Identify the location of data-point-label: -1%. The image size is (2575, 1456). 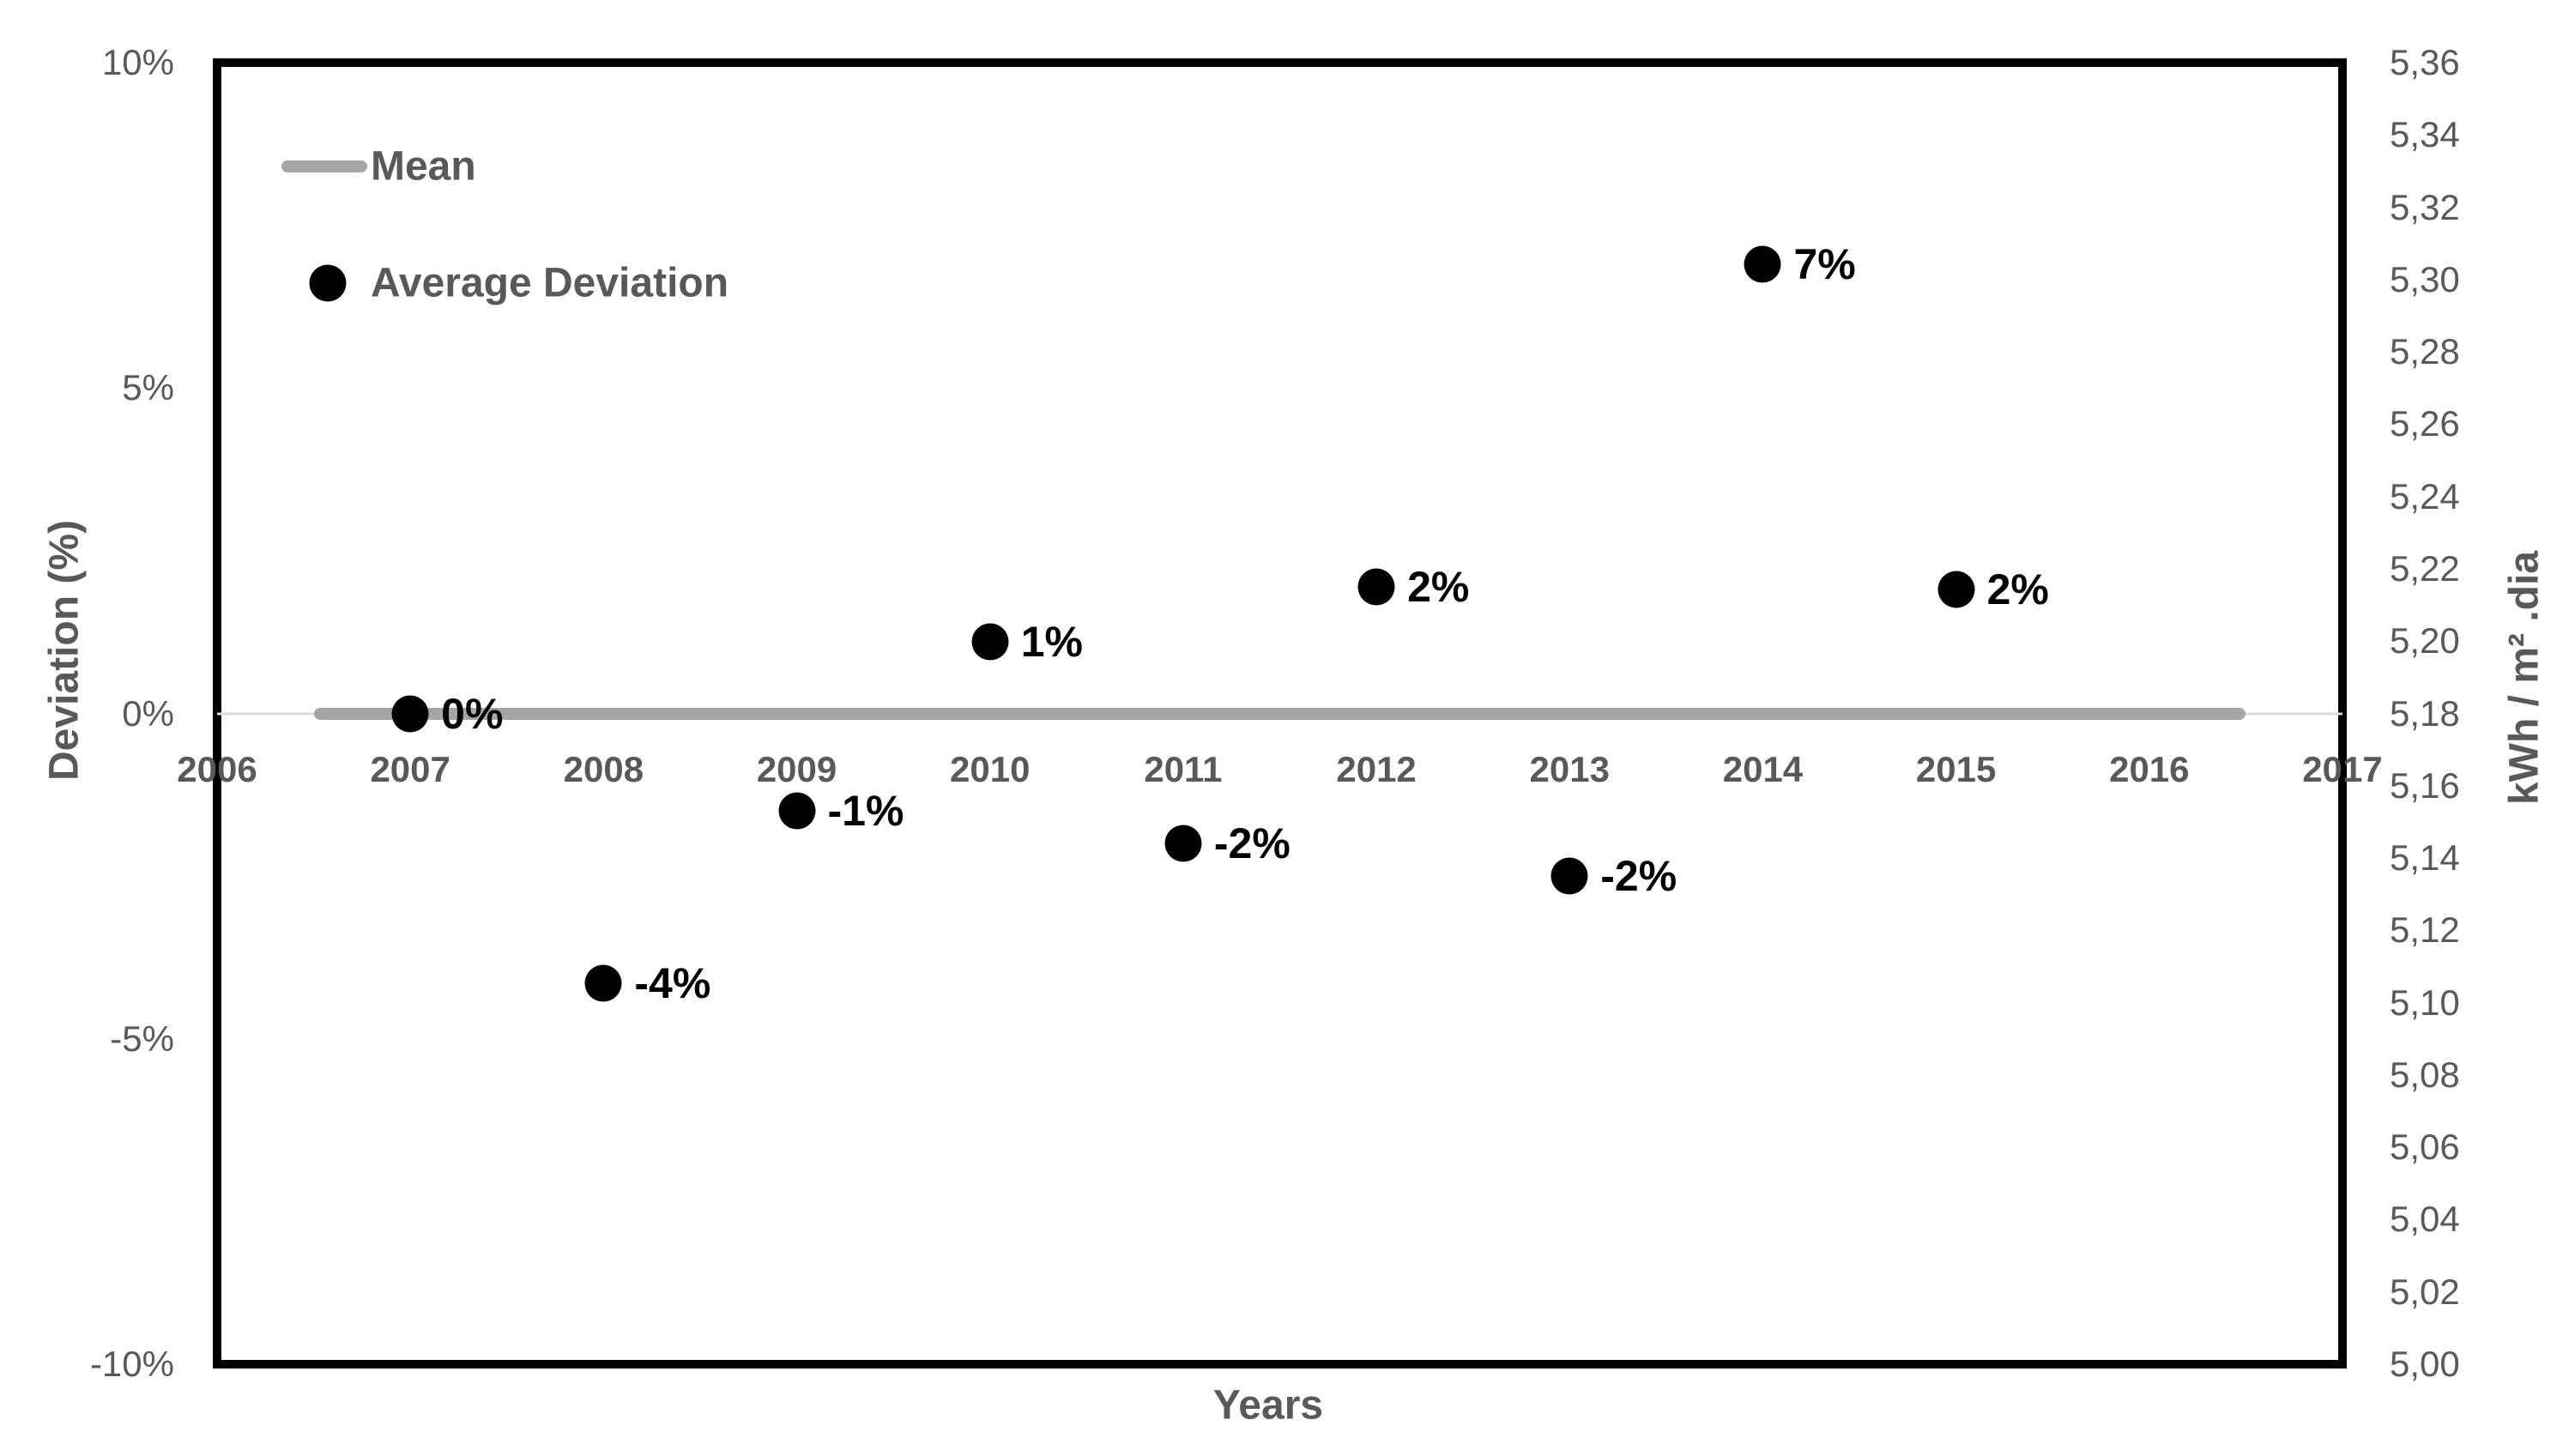
(865, 812).